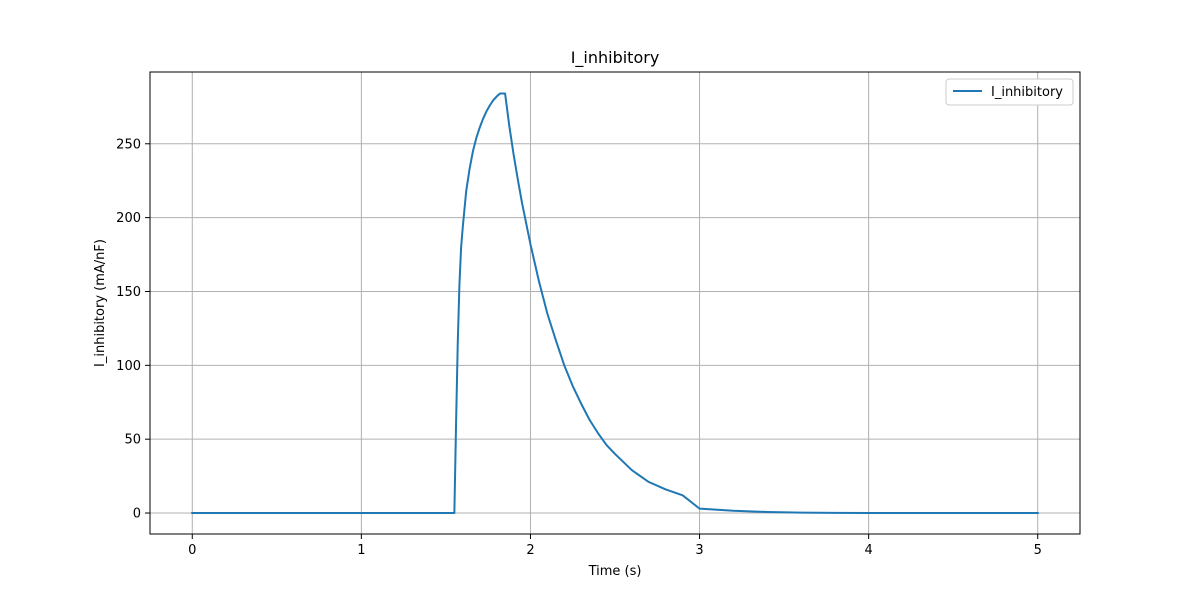  What do you see at coordinates (615, 571) in the screenshot?
I see `x-axis-label: Time (s)` at bounding box center [615, 571].